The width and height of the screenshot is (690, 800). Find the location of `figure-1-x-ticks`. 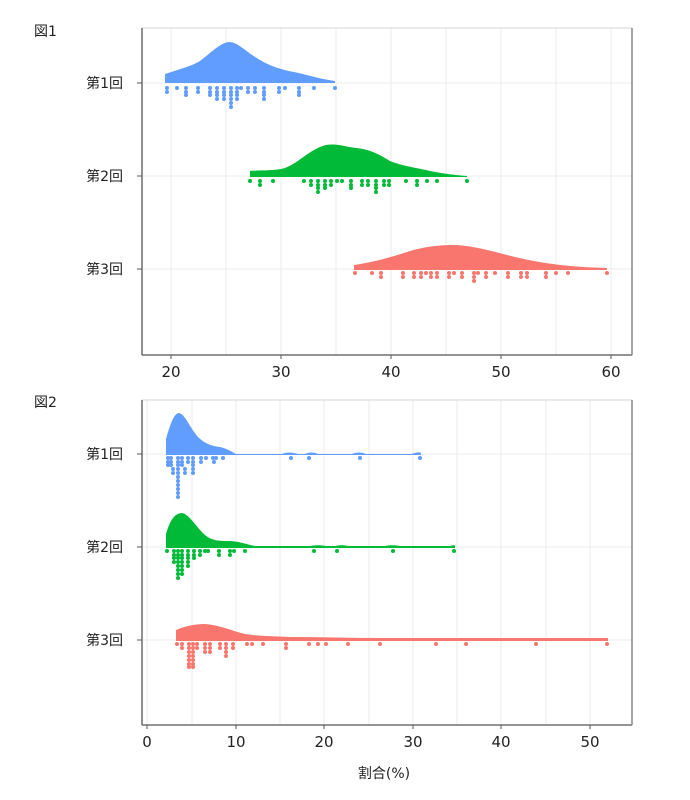

figure-1-x-ticks is located at coordinates (391, 357).